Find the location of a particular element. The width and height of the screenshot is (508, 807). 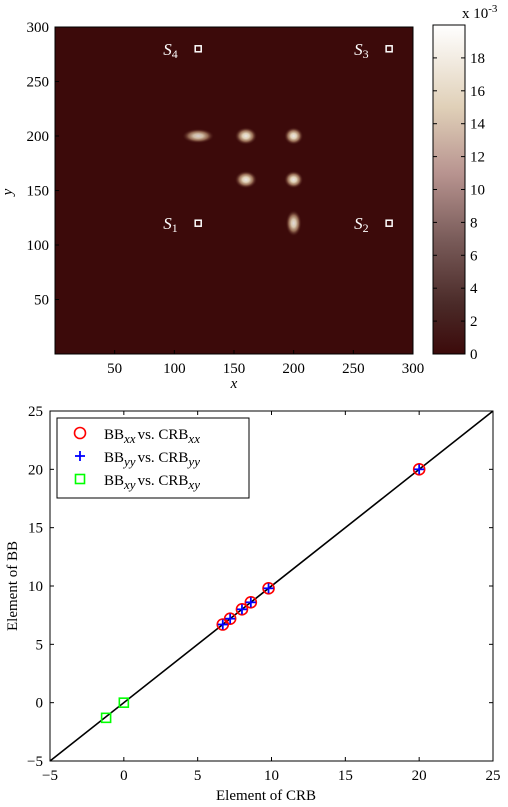

y-tick-label: 25 is located at coordinates (35, 412).